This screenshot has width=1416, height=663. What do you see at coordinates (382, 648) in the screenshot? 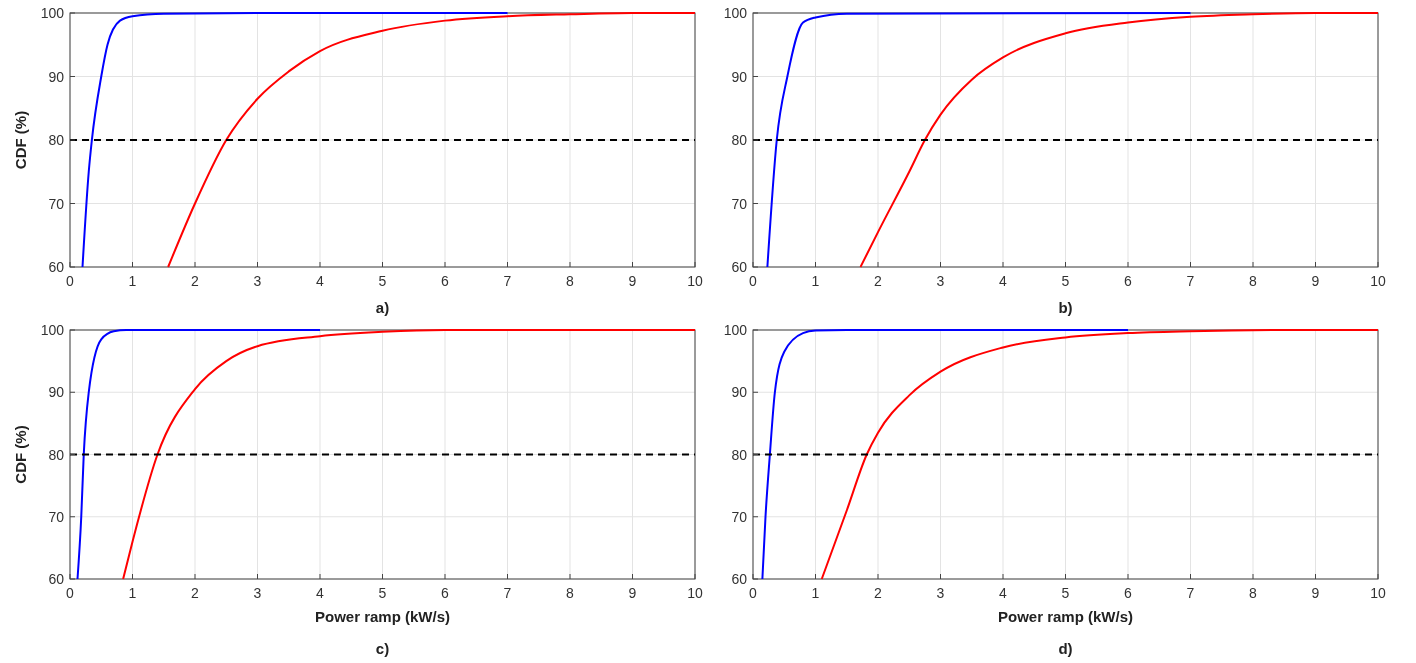
I see `text: c)` at bounding box center [382, 648].